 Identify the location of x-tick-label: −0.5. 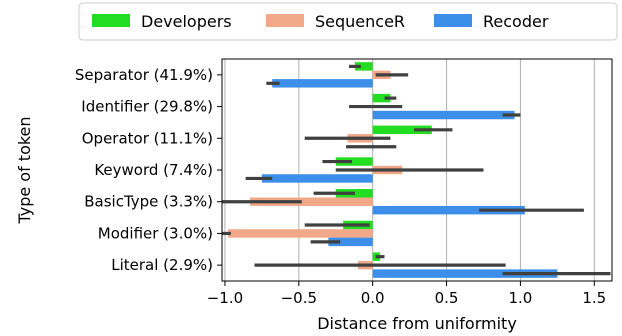
(299, 298).